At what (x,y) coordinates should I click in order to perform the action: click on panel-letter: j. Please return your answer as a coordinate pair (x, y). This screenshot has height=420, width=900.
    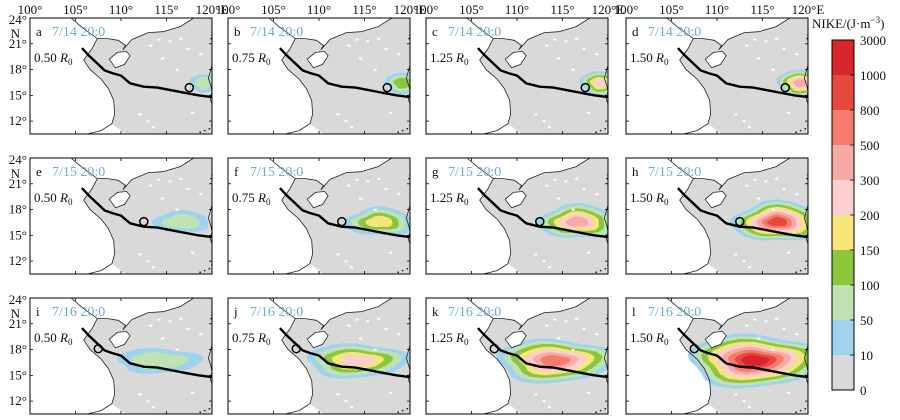
    Looking at the image, I should click on (235, 311).